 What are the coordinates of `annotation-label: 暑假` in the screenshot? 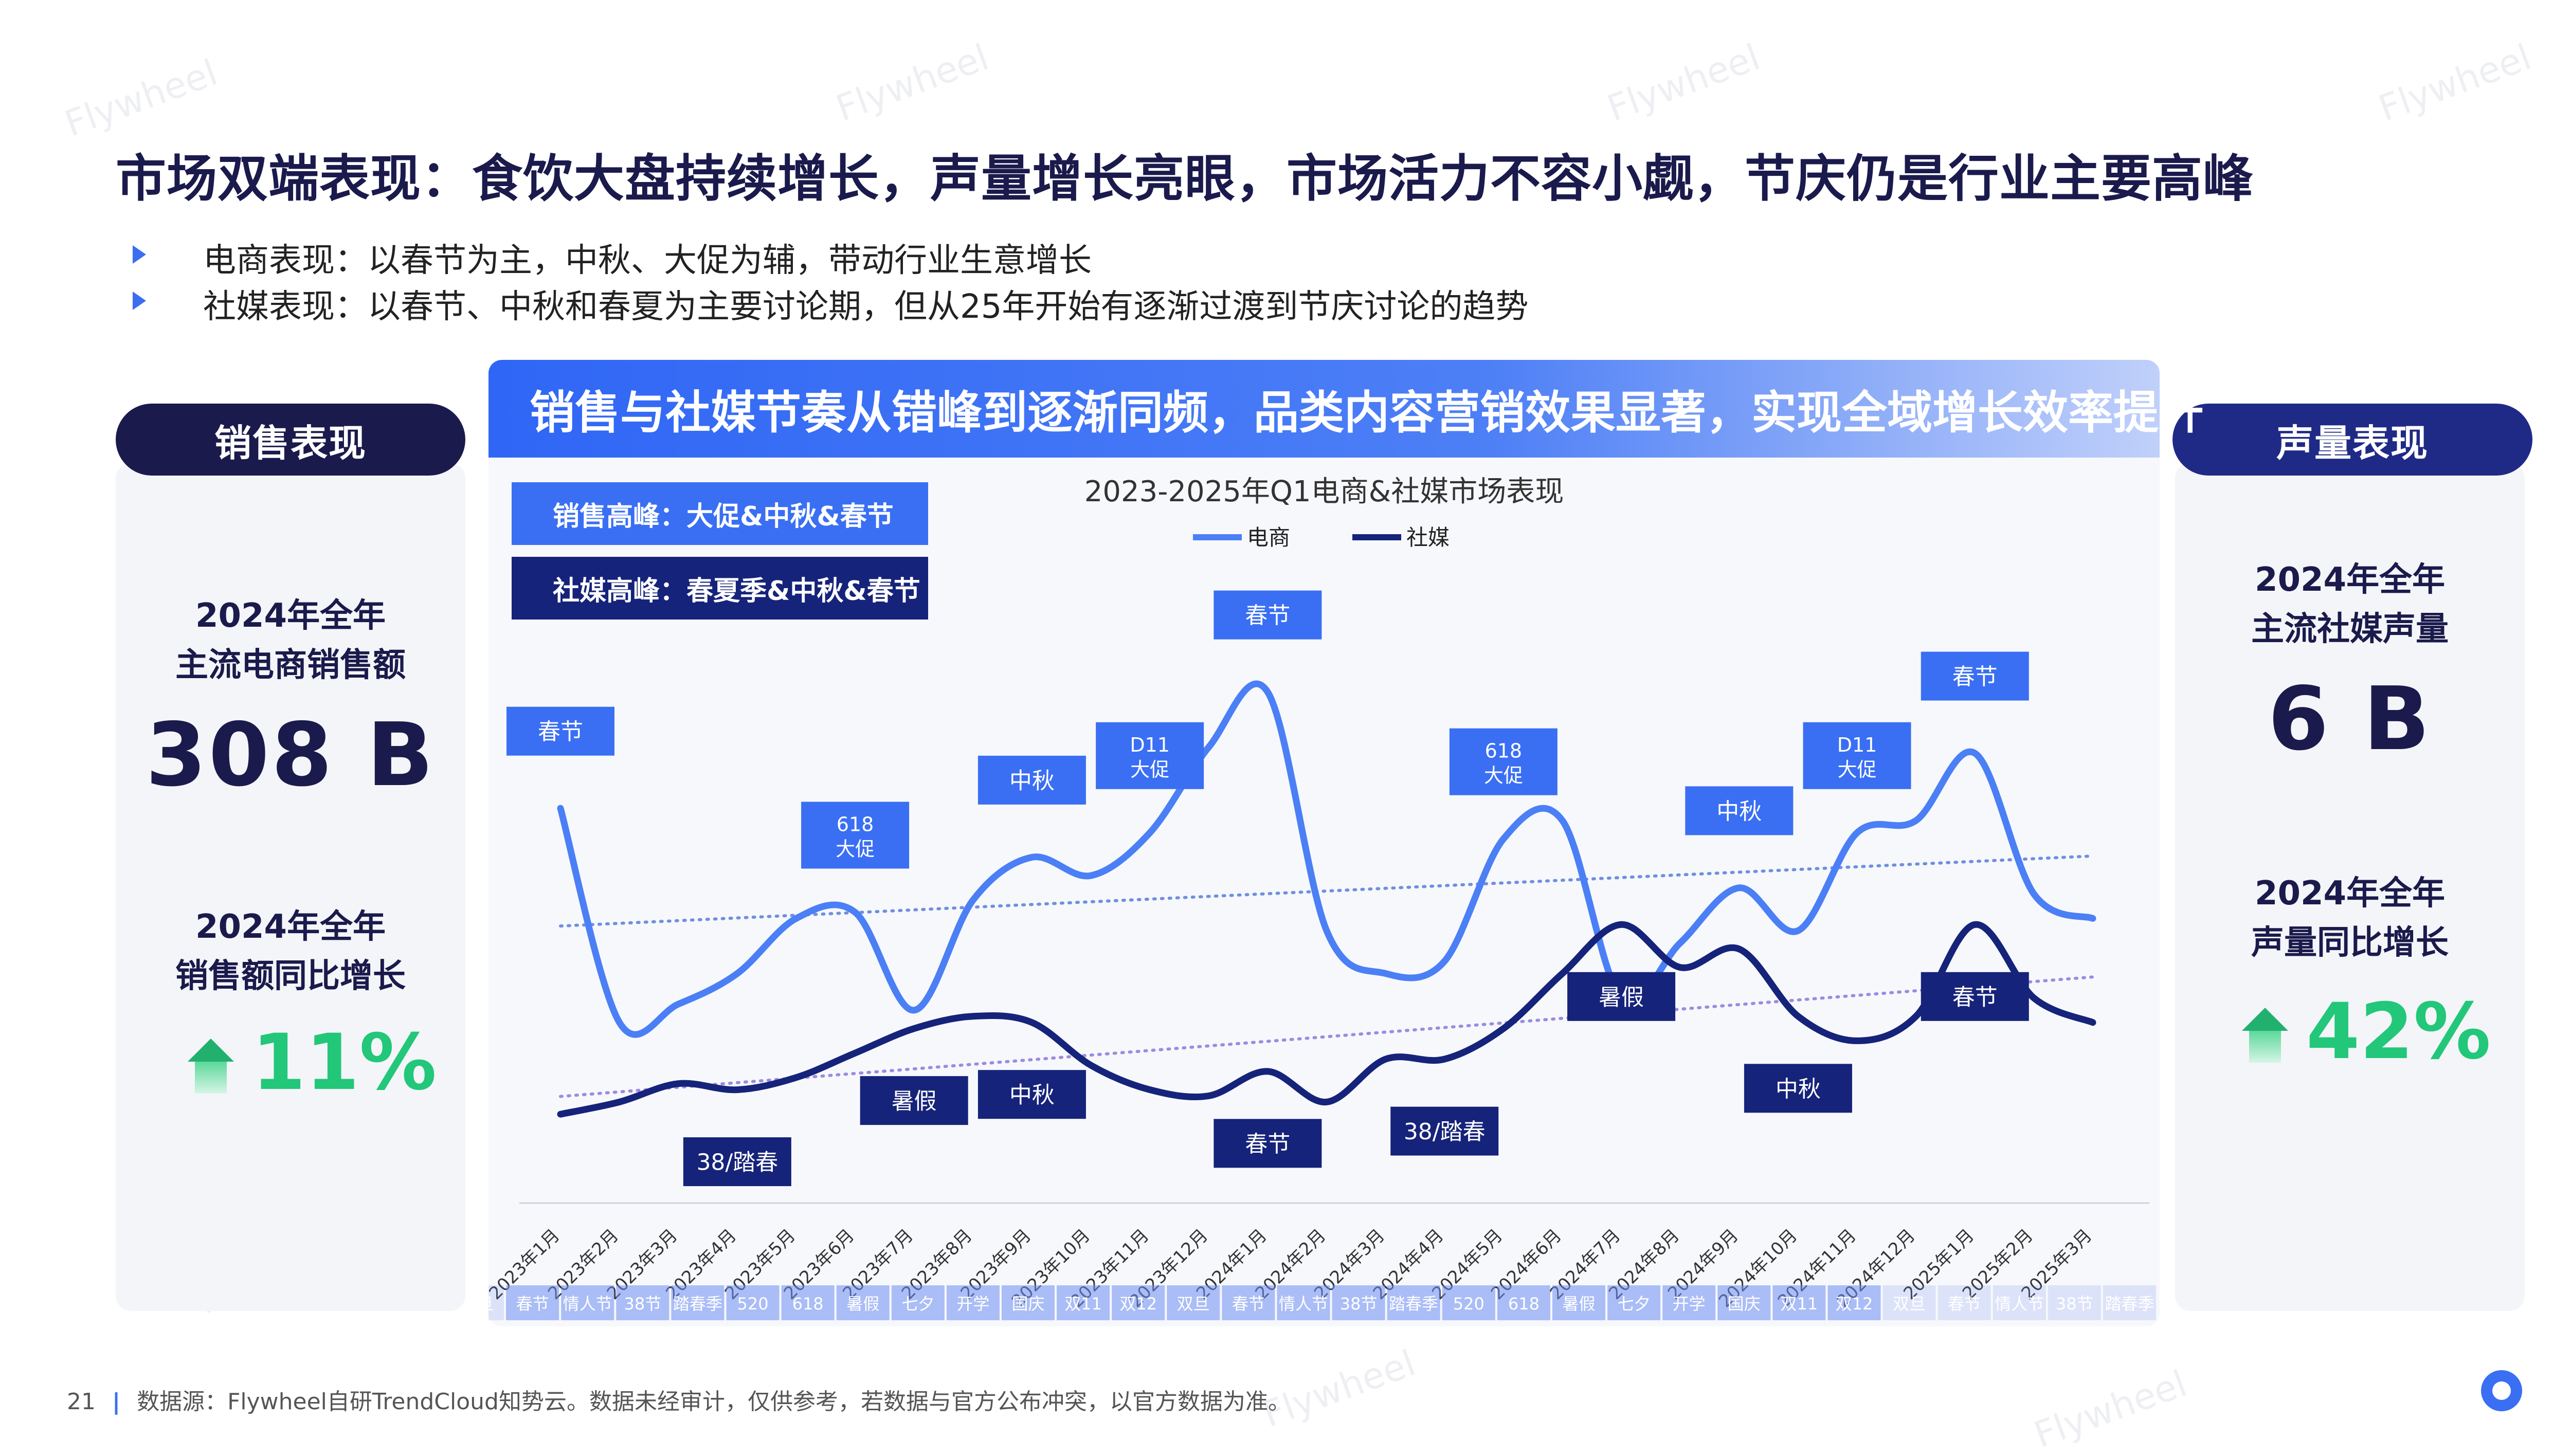 It's located at (1621, 997).